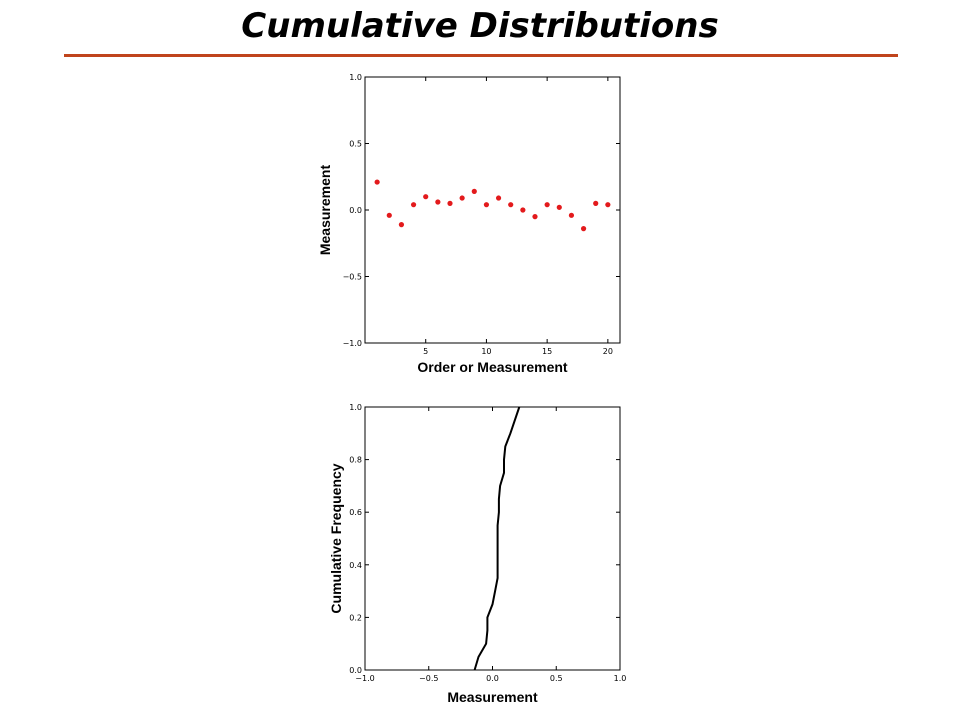  I want to click on y-tick-label: −1.0, so click(352, 343).